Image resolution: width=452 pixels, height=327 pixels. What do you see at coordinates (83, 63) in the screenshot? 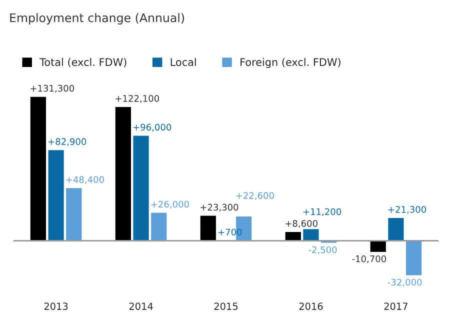
I see `legend-label: Total (excl. FDW)` at bounding box center [83, 63].